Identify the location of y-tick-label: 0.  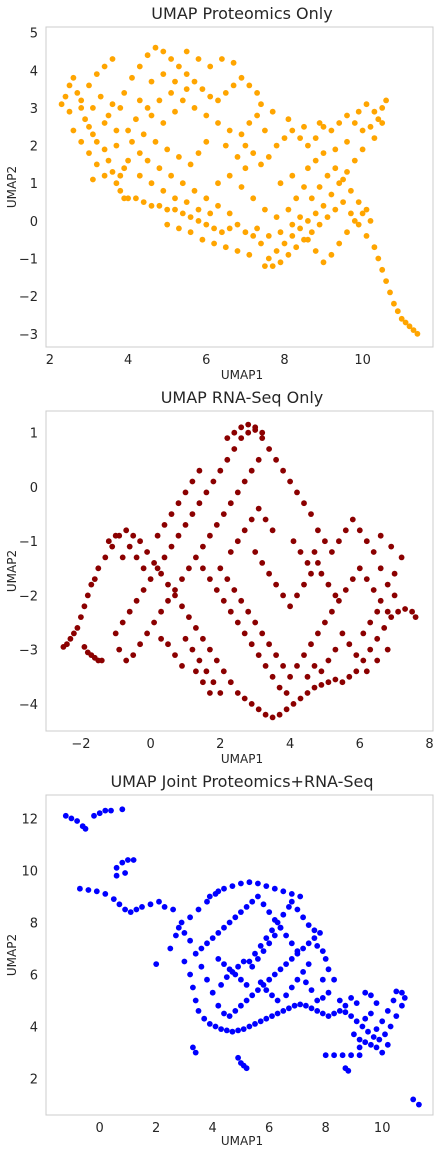
(34, 488).